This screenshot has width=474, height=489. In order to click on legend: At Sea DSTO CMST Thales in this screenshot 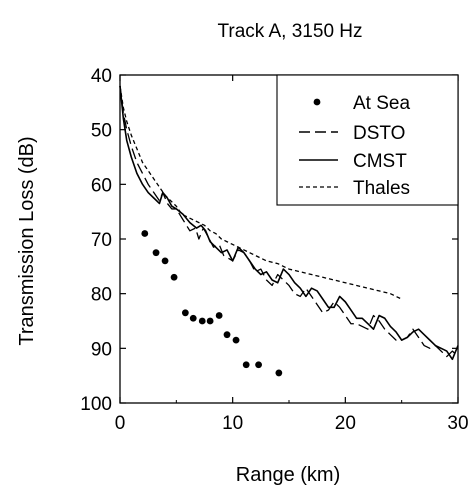, I will do `click(367, 140)`.